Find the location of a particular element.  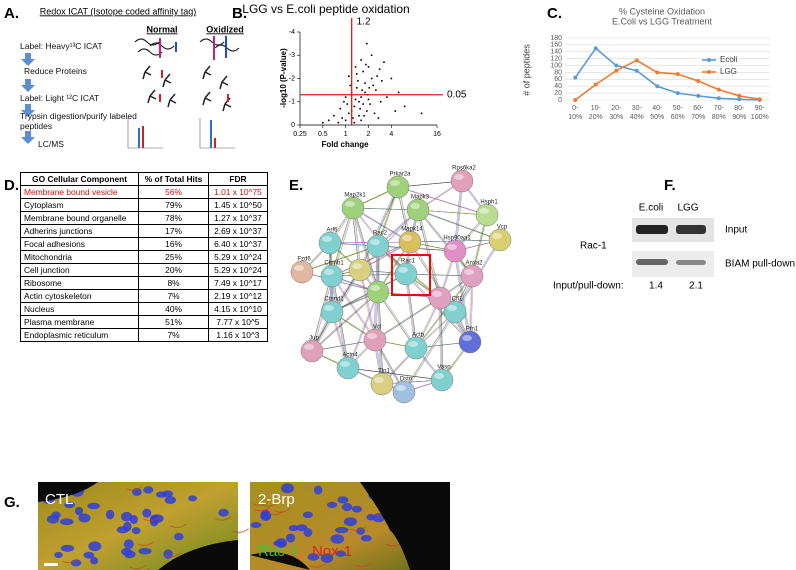

node-label: Anxa2 is located at coordinates (474, 264).